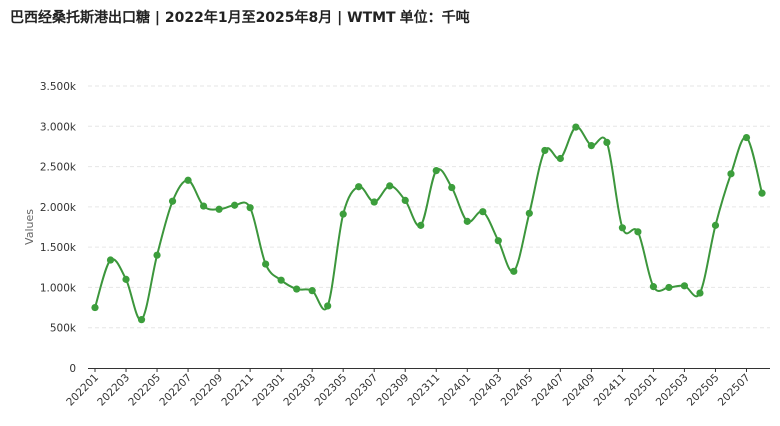 The height and width of the screenshot is (426, 780). I want to click on axes, so click(429, 370).